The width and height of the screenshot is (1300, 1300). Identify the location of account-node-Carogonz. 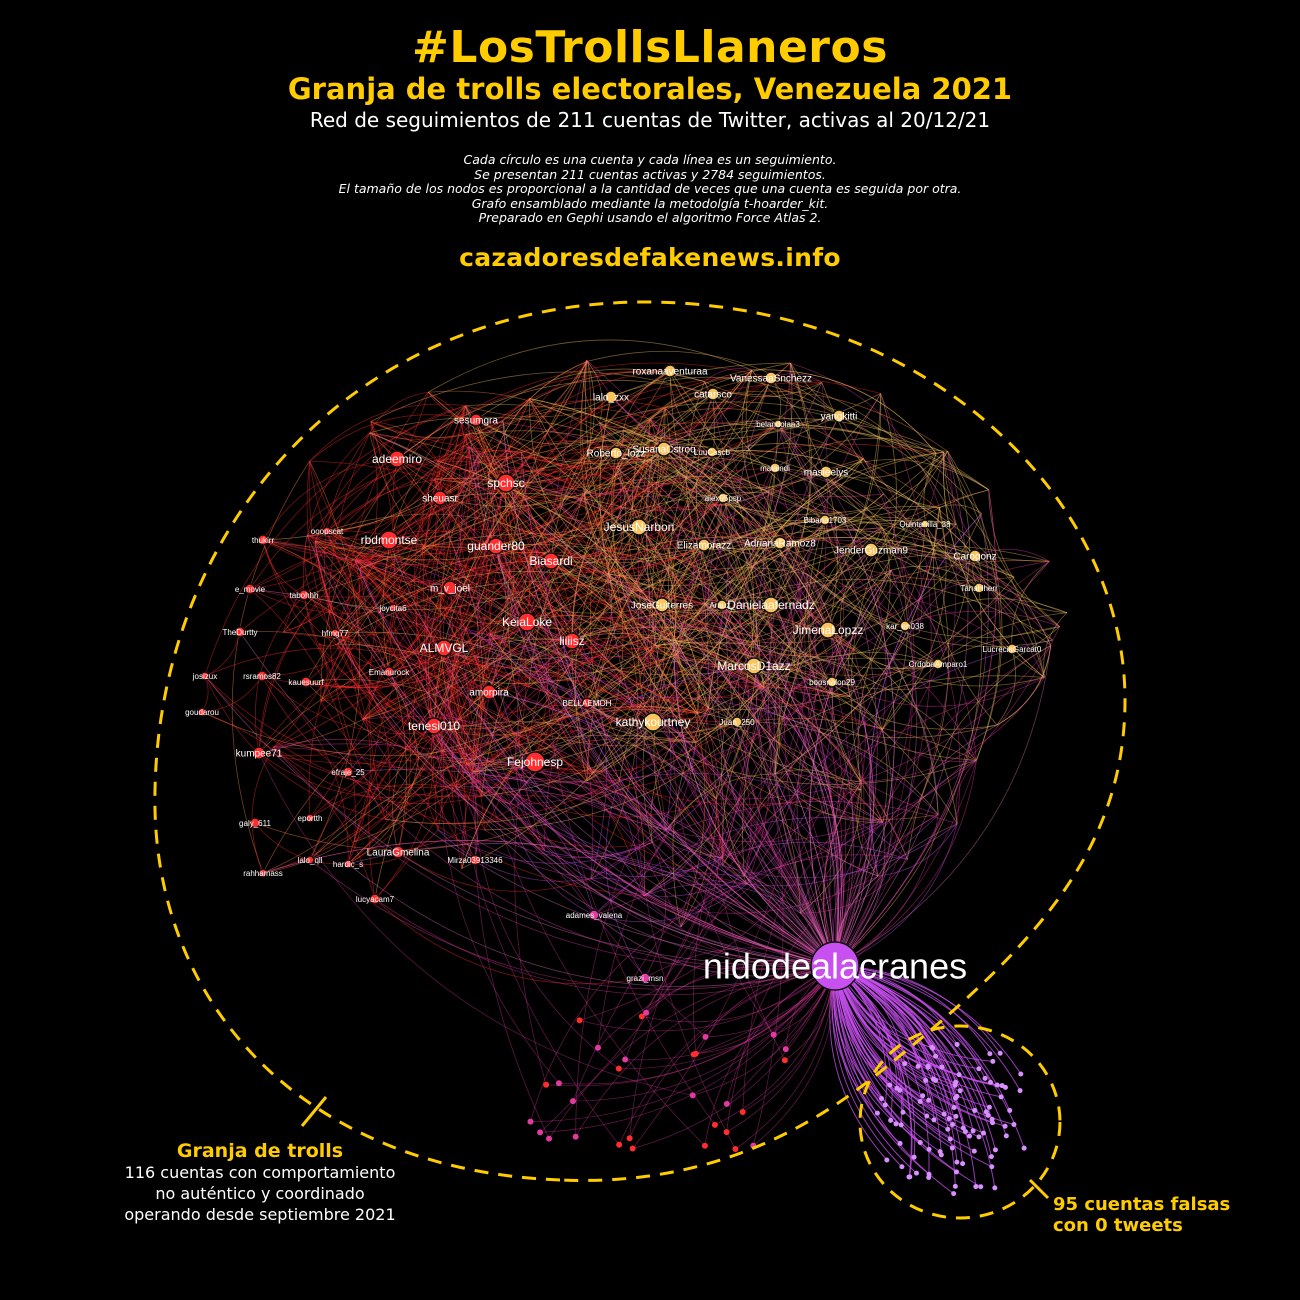
(975, 556).